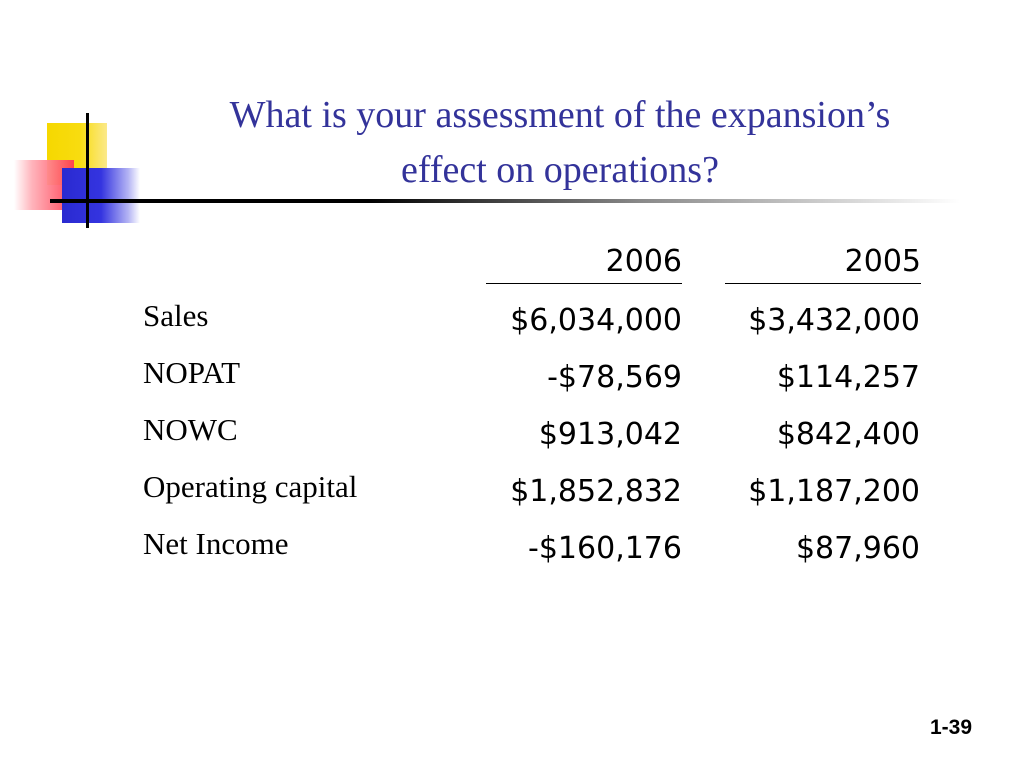 This screenshot has height=768, width=1024. What do you see at coordinates (101, 195) in the screenshot?
I see `blue-square-shape` at bounding box center [101, 195].